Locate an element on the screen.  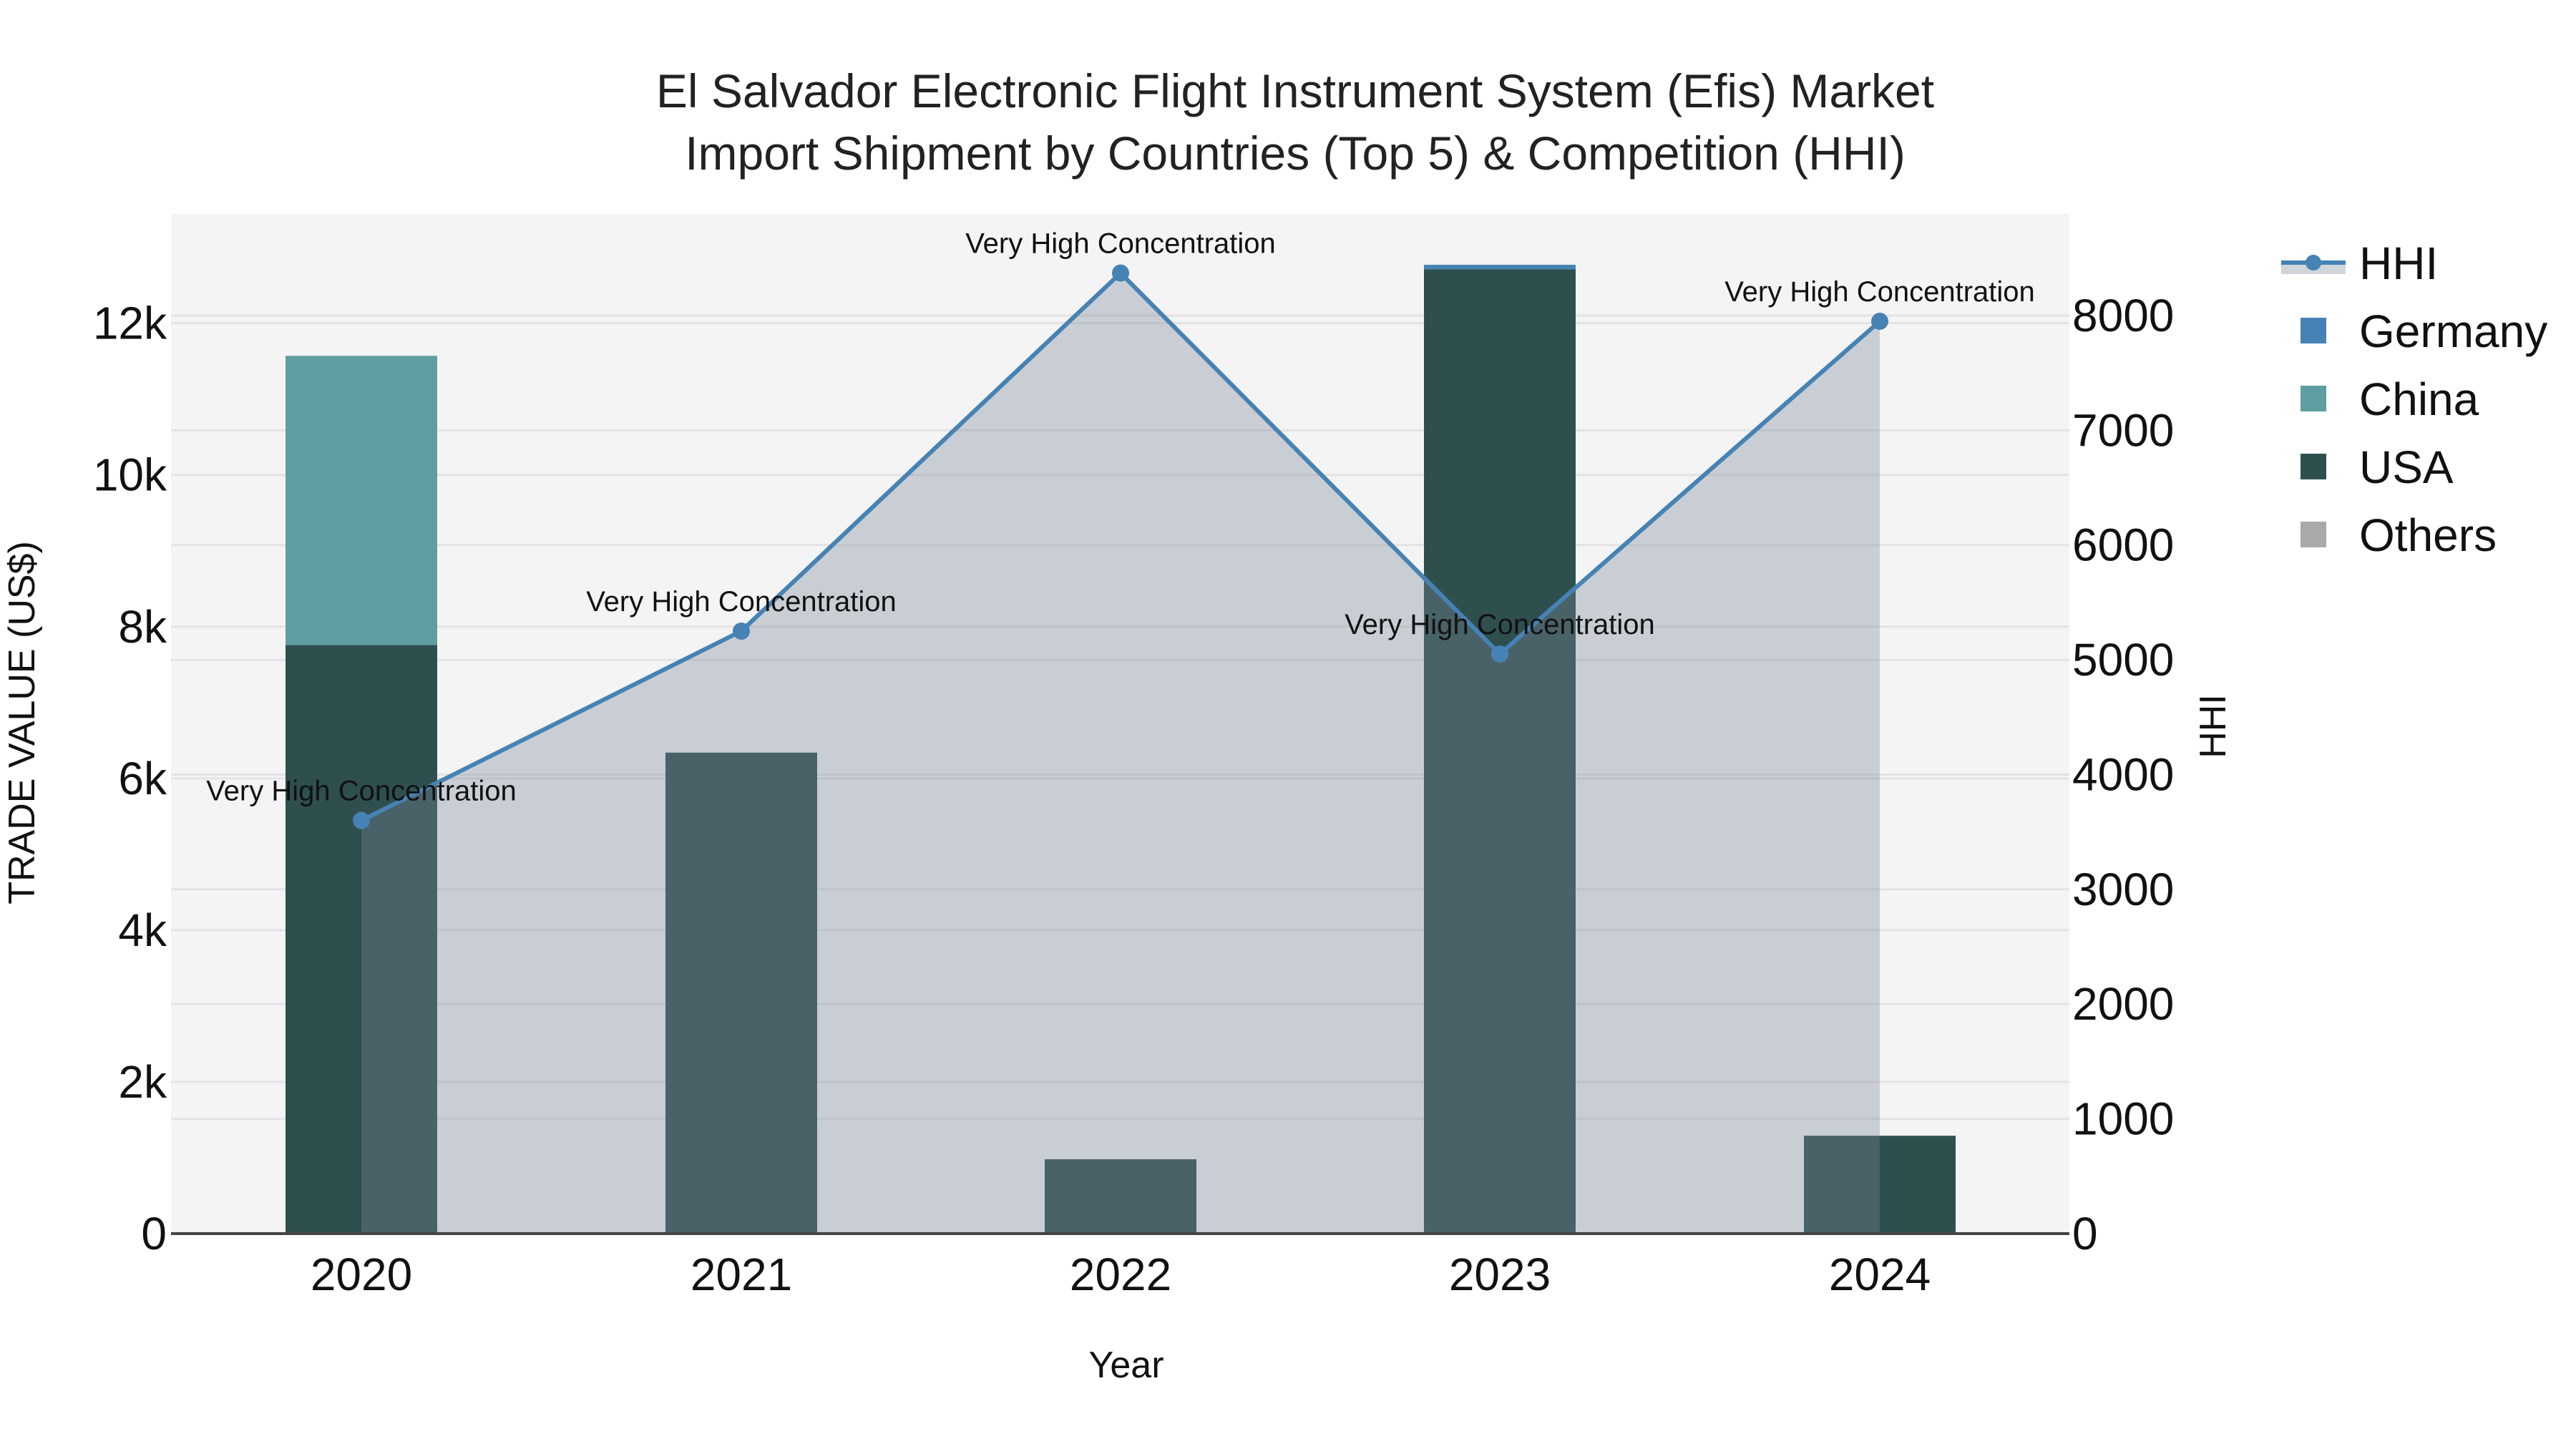
bar-usa-2022 is located at coordinates (1120, 1196).